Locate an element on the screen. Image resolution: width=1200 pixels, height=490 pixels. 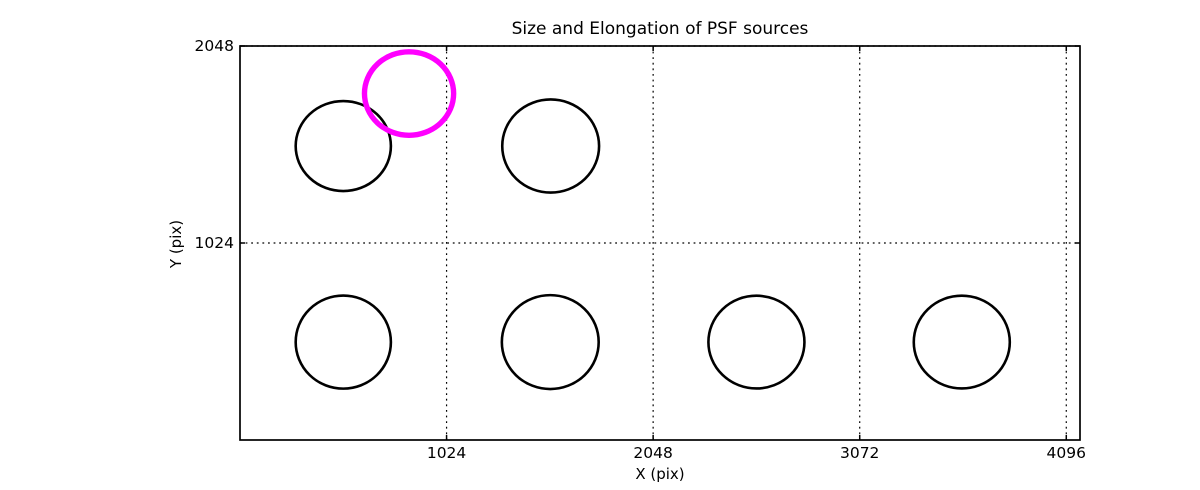
y-tick-labels: 1024 2048 is located at coordinates (192, 245).